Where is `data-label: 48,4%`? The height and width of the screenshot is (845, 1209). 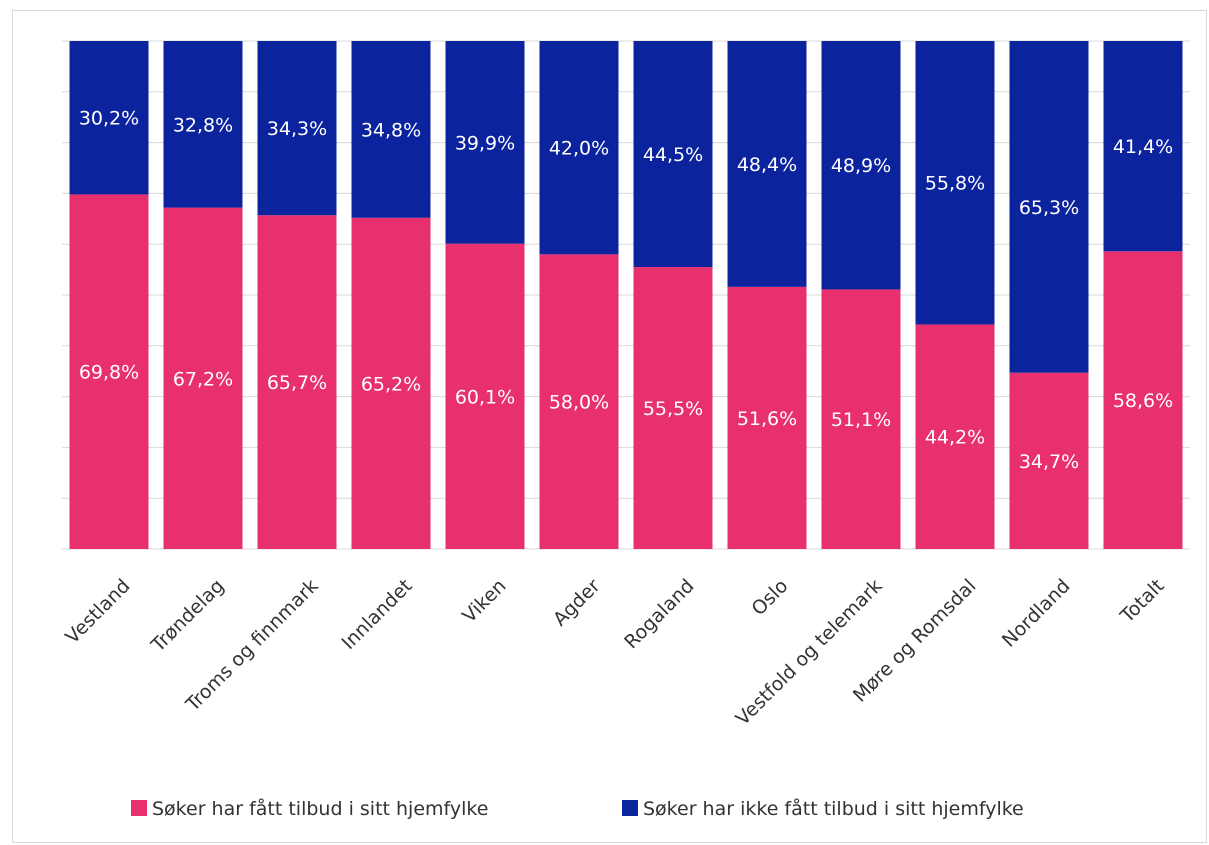
data-label: 48,4% is located at coordinates (767, 165).